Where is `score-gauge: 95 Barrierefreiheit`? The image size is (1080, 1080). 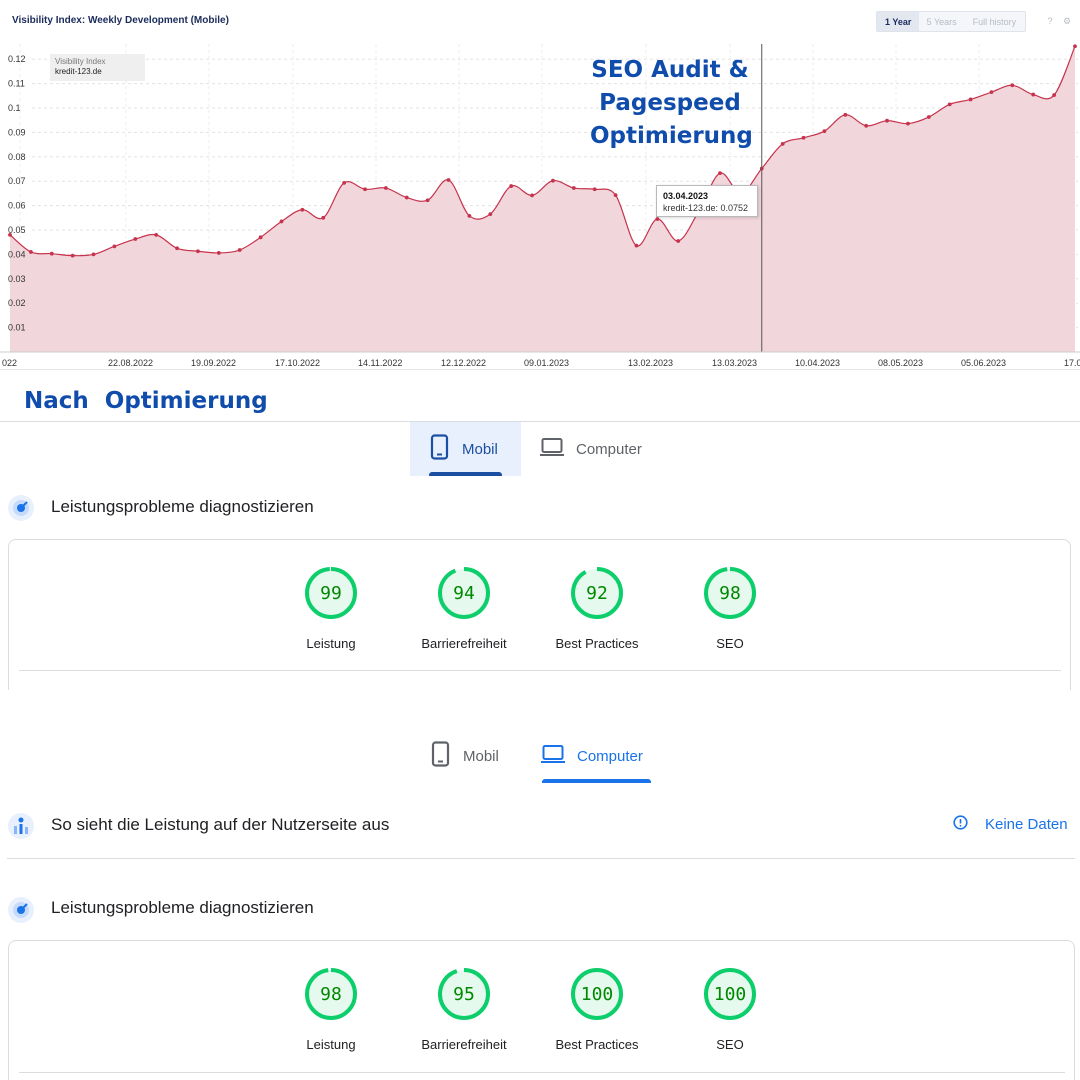 score-gauge: 95 Barrierefreiheit is located at coordinates (464, 1009).